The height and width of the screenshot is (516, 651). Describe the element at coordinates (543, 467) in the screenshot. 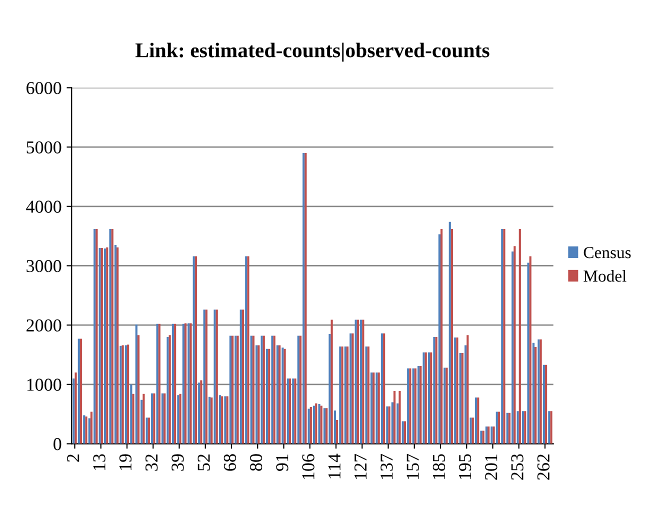

I see `x-tick-label: 262` at that location.